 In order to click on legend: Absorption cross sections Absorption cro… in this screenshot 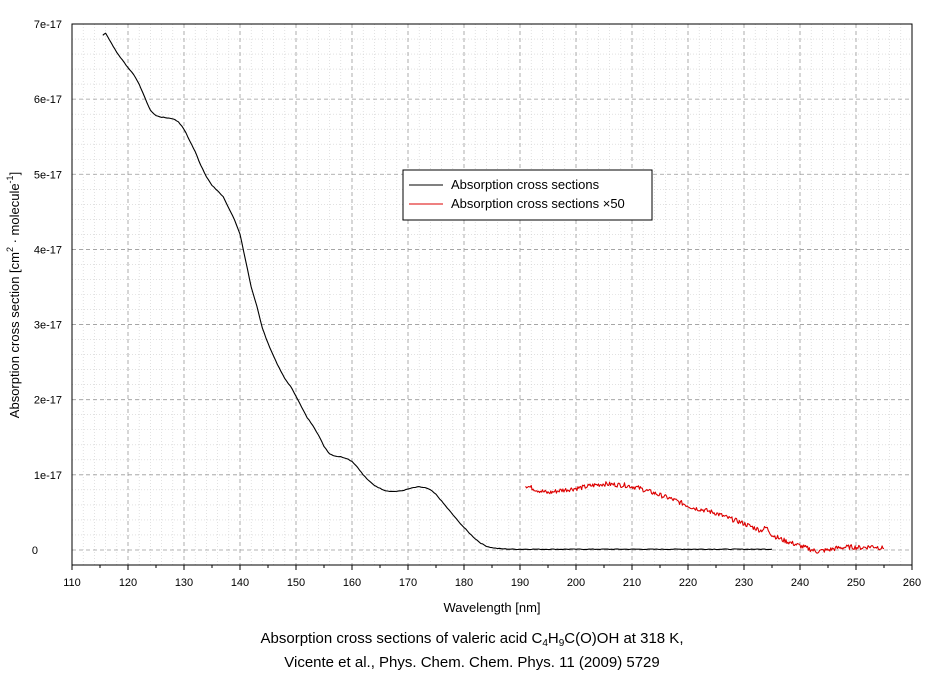, I will do `click(527, 195)`.